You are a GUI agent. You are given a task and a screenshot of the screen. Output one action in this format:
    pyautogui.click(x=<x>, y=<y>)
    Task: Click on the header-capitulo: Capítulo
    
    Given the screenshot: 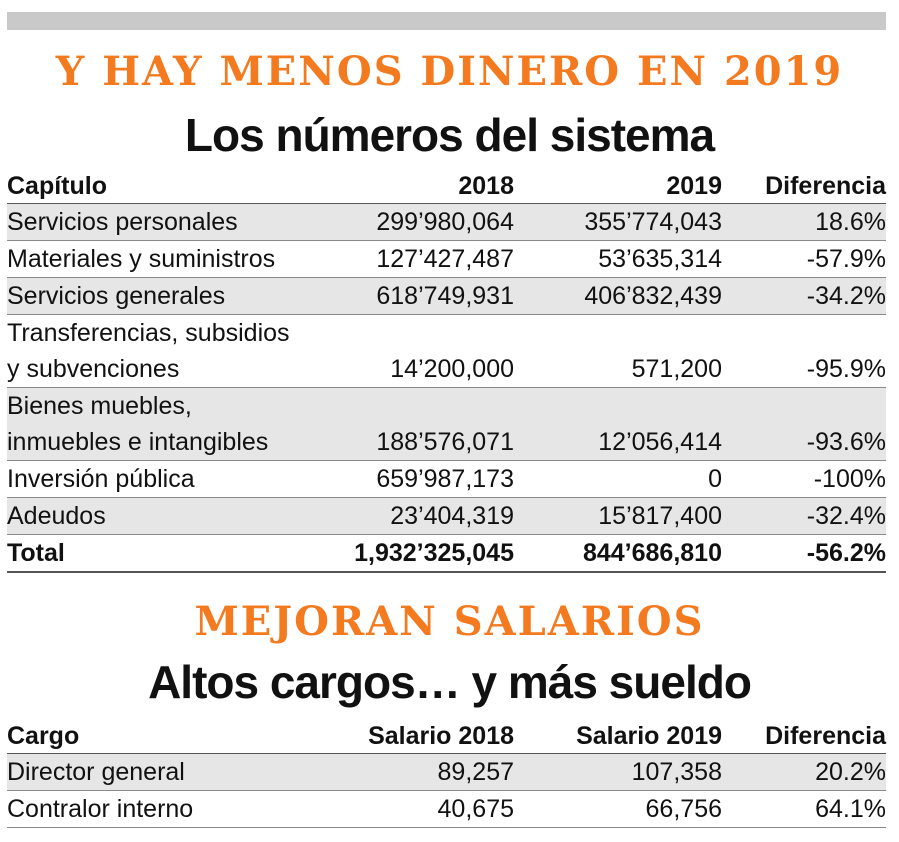 What is the action you would take?
    pyautogui.click(x=142, y=186)
    